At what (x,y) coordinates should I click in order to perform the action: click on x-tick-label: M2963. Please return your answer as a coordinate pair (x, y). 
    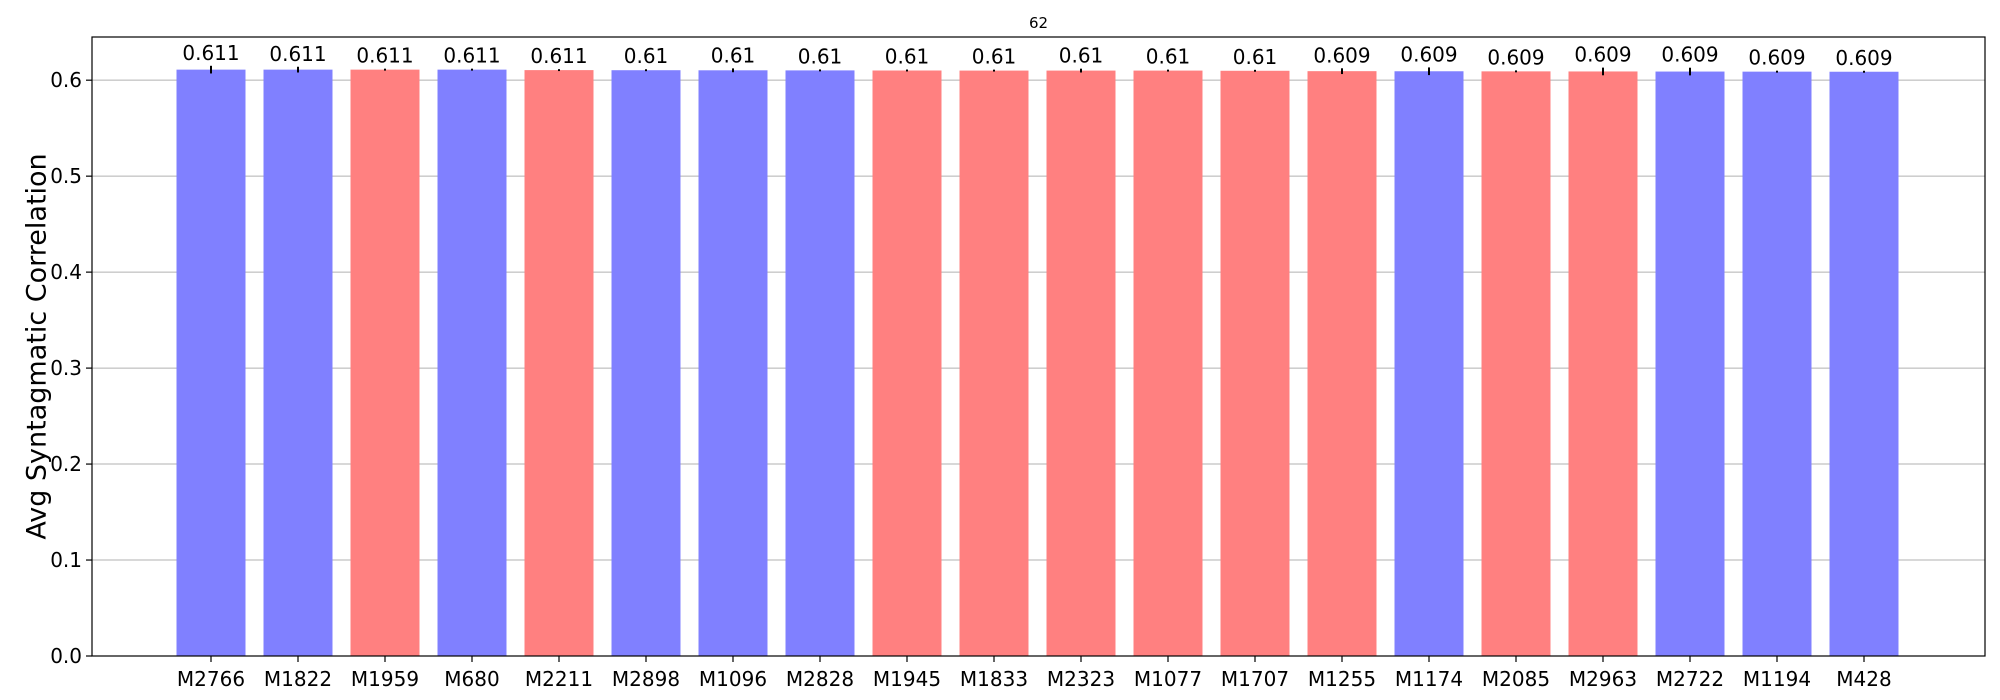
    Looking at the image, I should click on (1603, 679).